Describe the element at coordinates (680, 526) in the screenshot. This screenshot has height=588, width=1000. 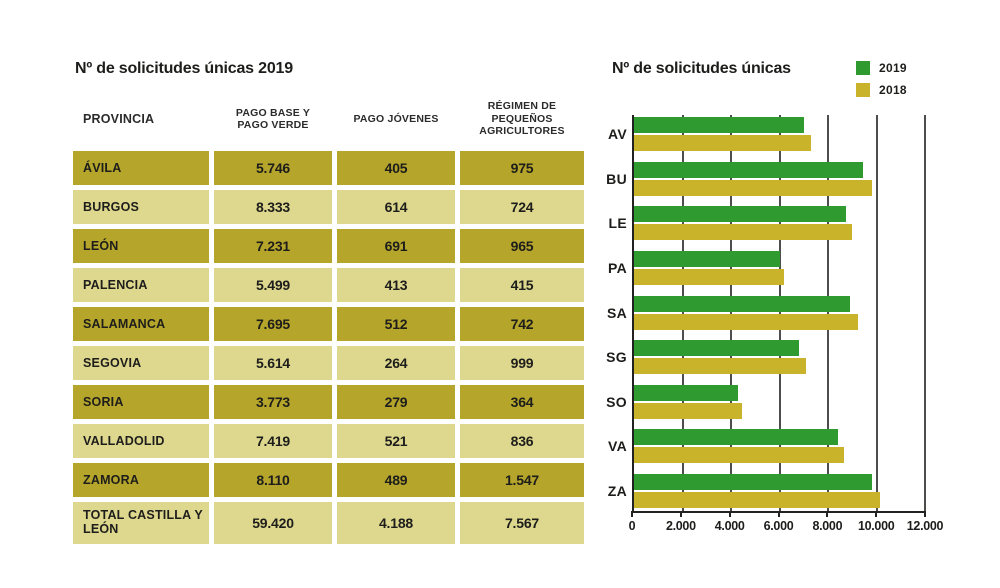
I see `x-tick-label: 2.000` at that location.